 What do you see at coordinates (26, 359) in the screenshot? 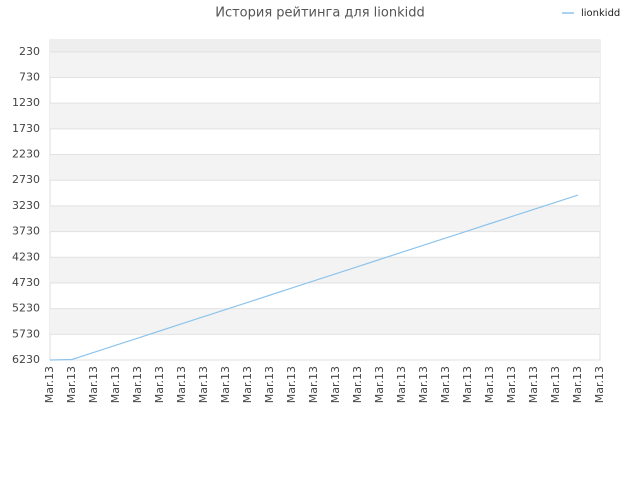
I see `y-tick-label: 6230` at bounding box center [26, 359].